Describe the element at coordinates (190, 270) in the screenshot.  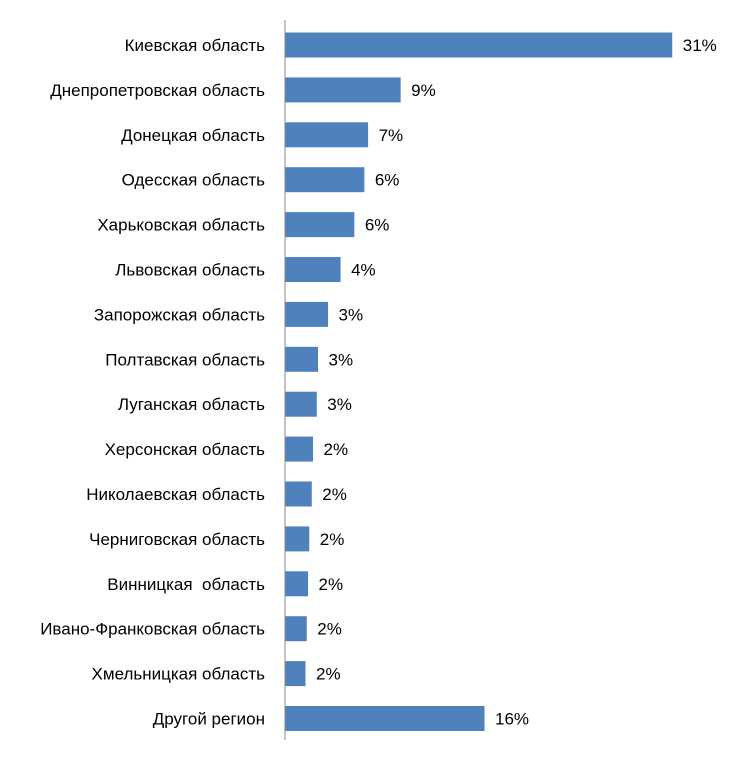
I see `category-label: Львовская область` at that location.